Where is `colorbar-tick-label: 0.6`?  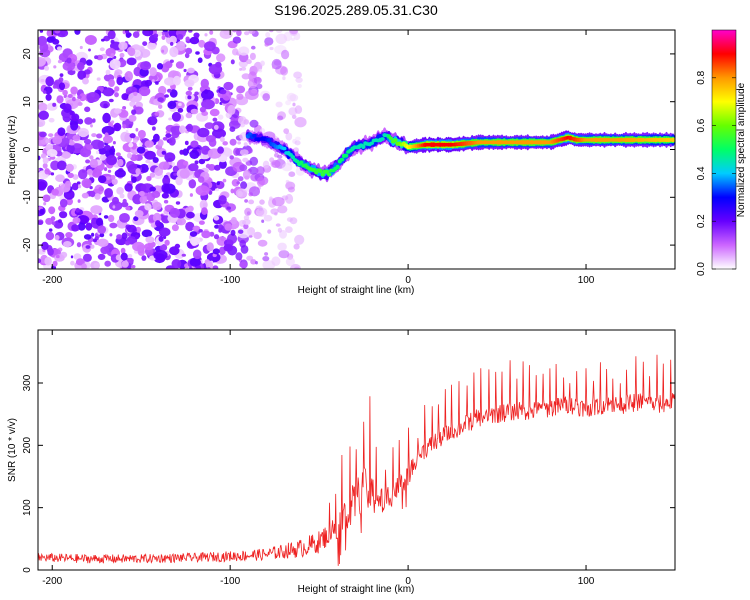 colorbar-tick-label: 0.6 is located at coordinates (701, 125).